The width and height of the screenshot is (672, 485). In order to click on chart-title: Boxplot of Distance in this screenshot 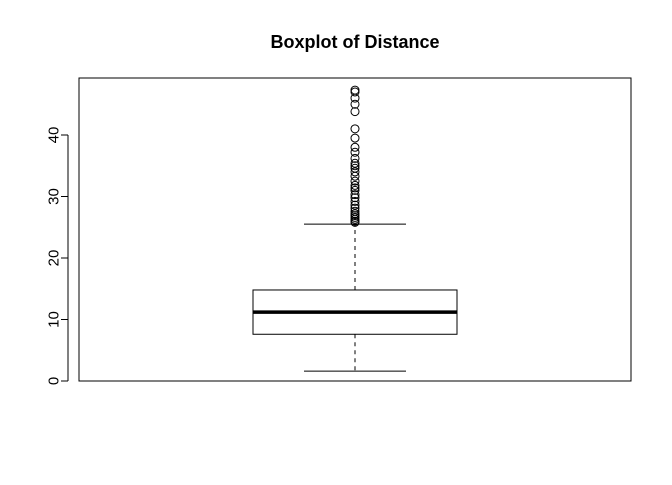, I will do `click(354, 42)`.